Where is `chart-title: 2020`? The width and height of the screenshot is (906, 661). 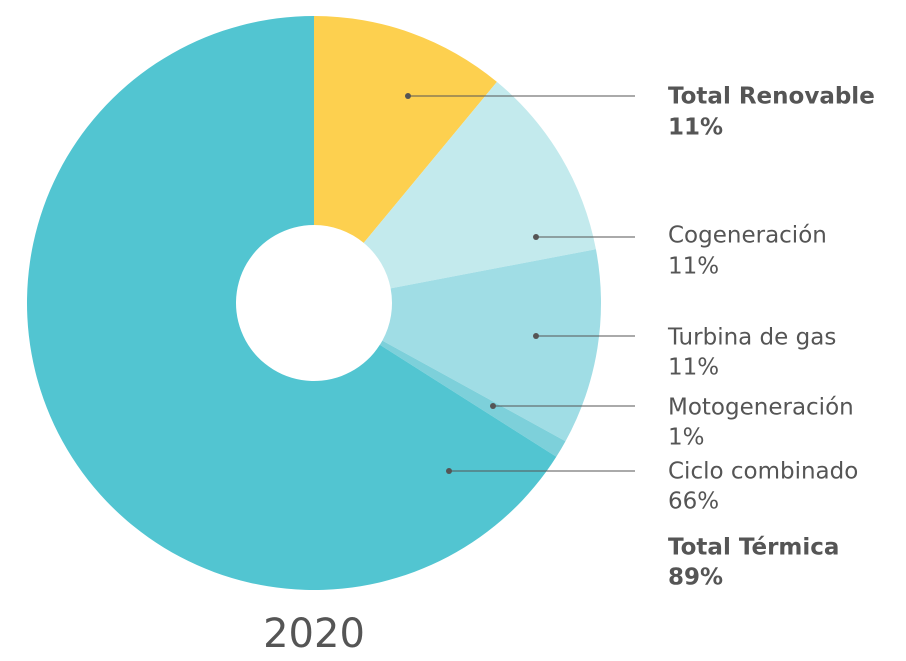
chart-title: 2020 is located at coordinates (314, 634).